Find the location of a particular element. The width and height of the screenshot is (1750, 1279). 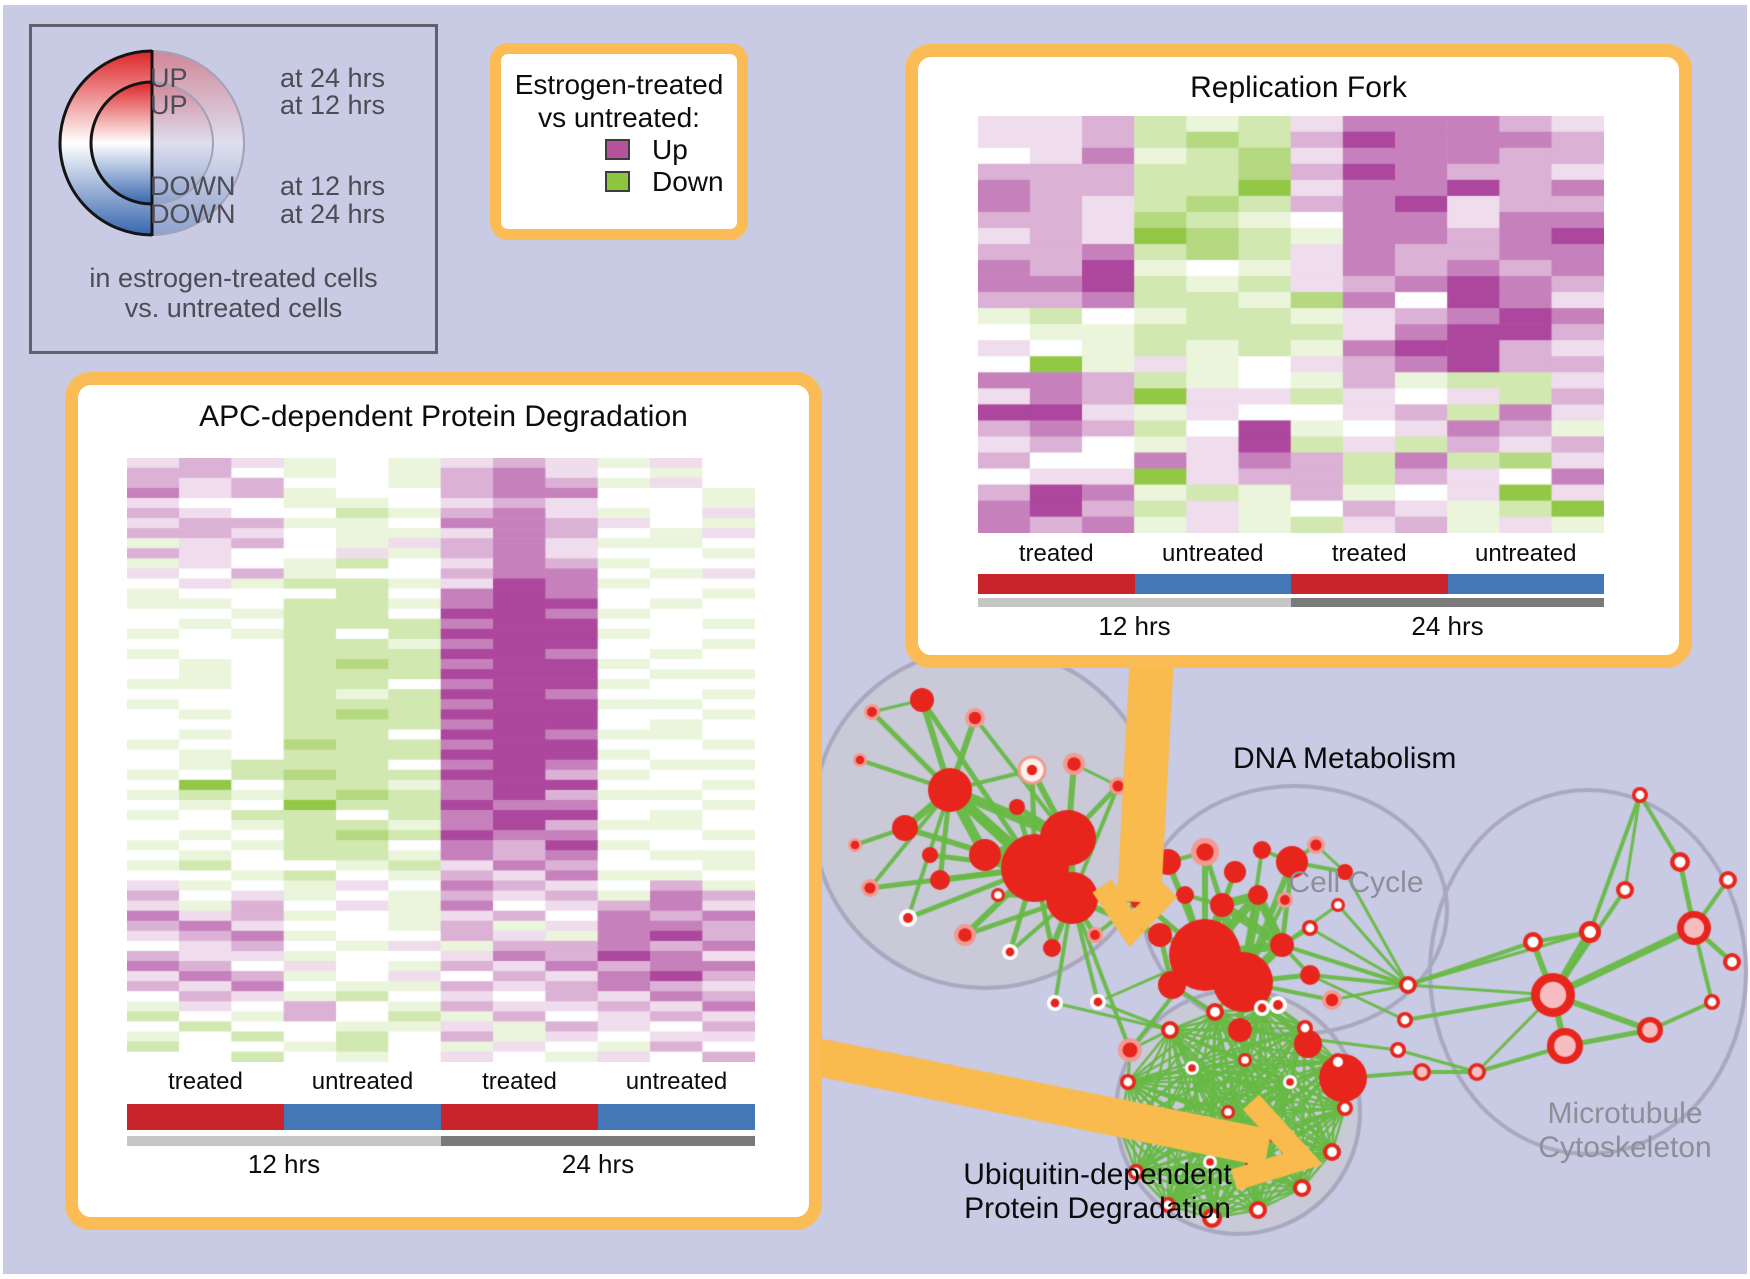

legend-item-up: Up is located at coordinates (671, 150).